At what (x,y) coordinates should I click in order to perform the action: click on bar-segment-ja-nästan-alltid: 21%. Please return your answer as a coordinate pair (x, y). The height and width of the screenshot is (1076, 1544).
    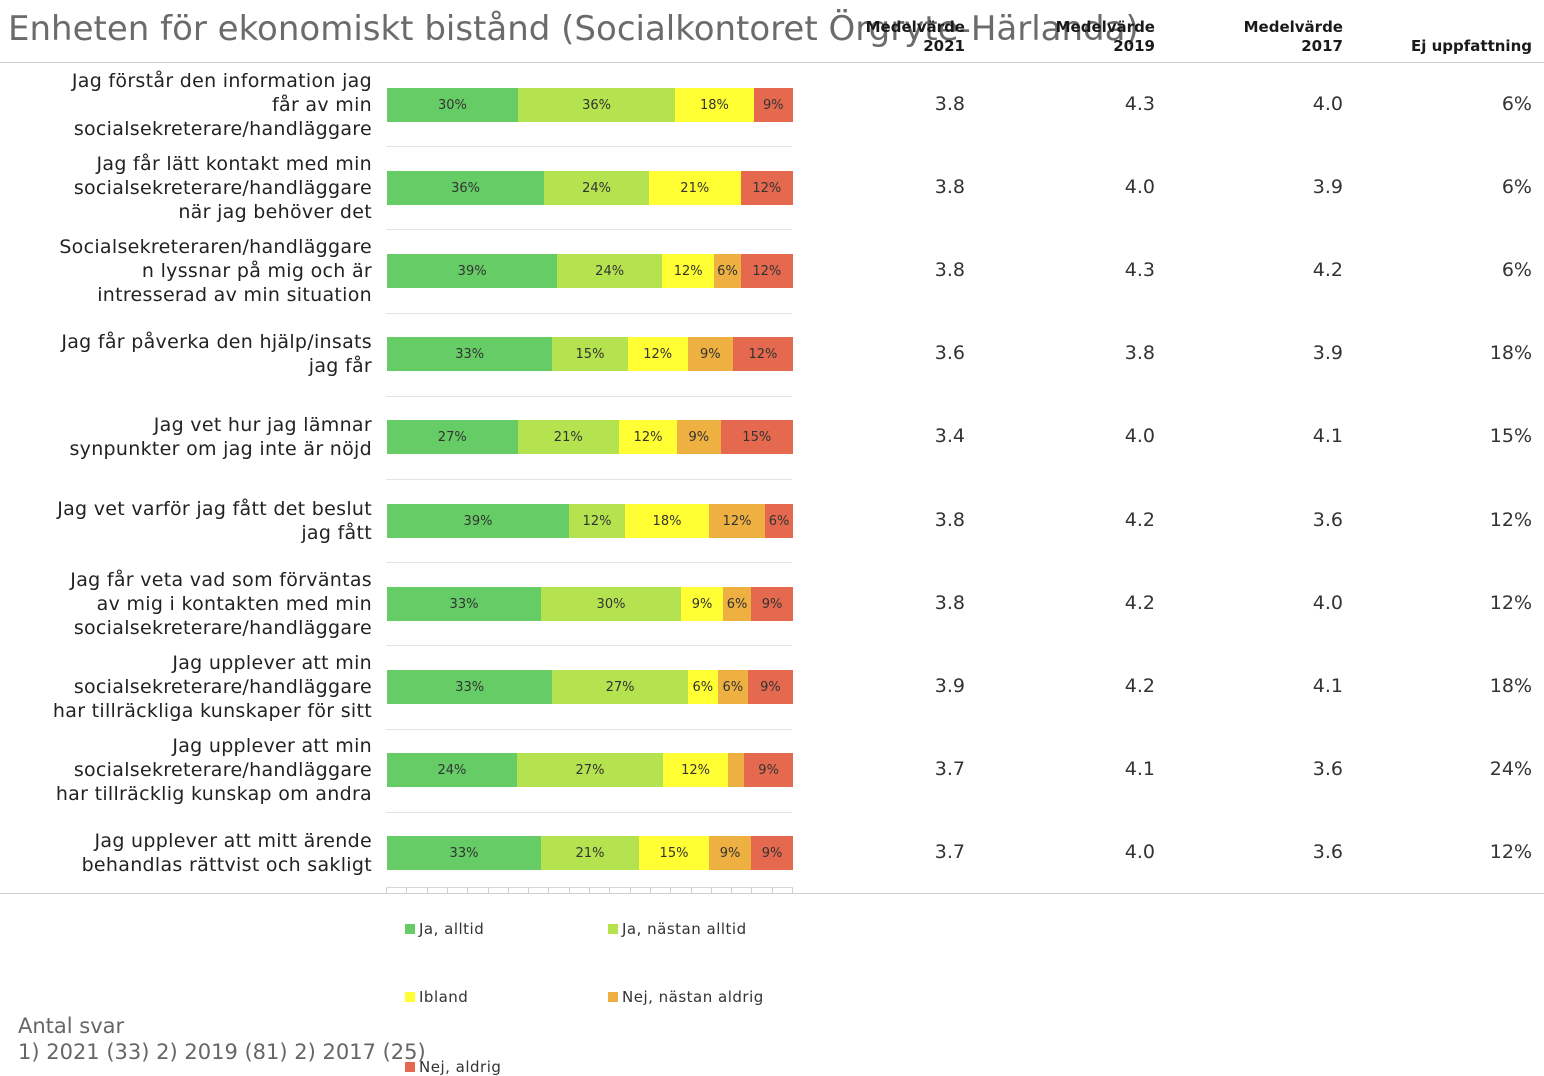
    Looking at the image, I should click on (590, 853).